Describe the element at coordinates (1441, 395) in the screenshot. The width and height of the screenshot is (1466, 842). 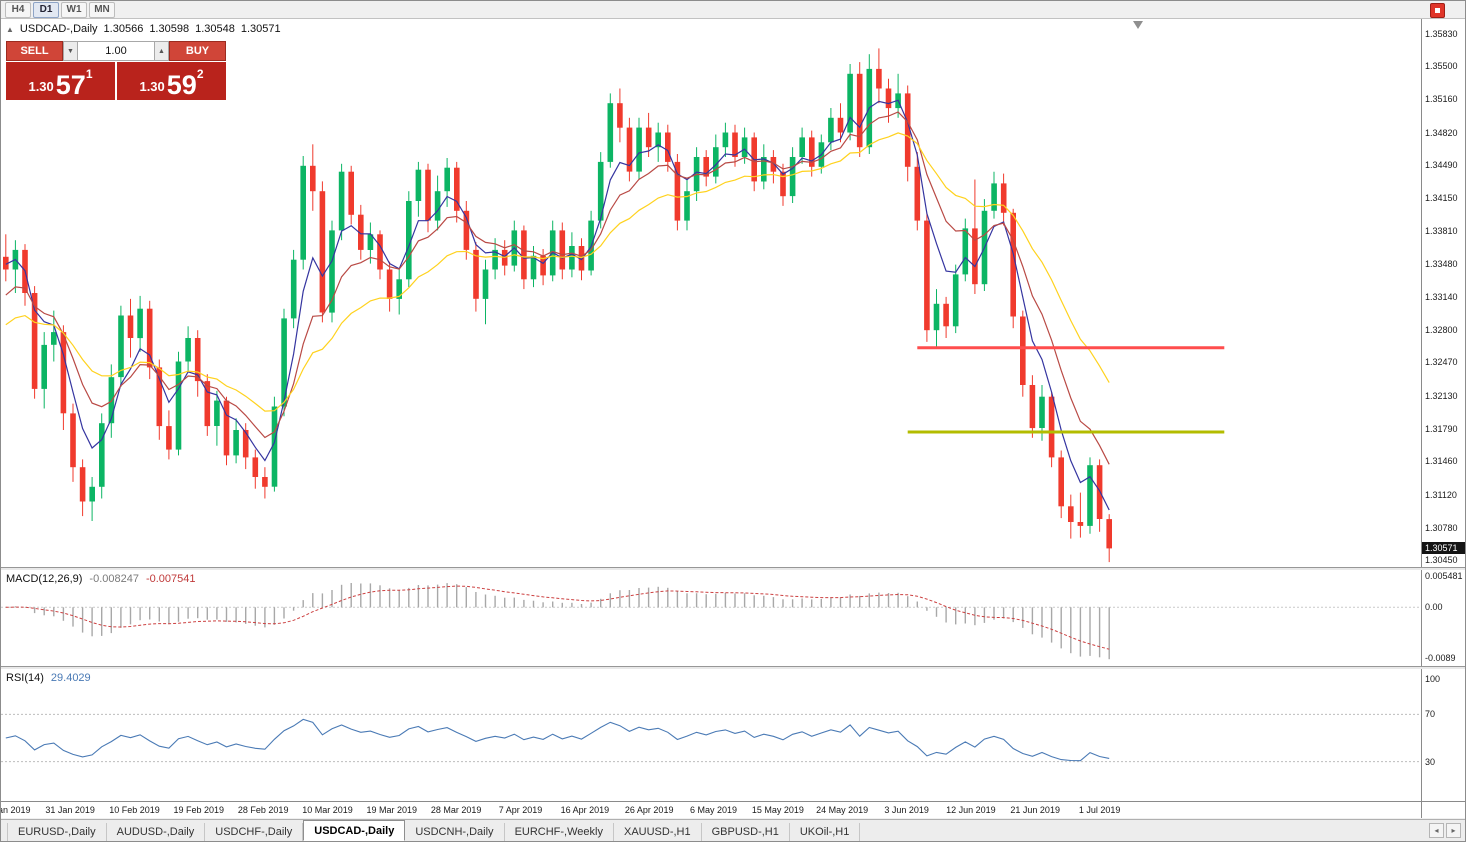
I see `price-scale-tick: 1.32130` at that location.